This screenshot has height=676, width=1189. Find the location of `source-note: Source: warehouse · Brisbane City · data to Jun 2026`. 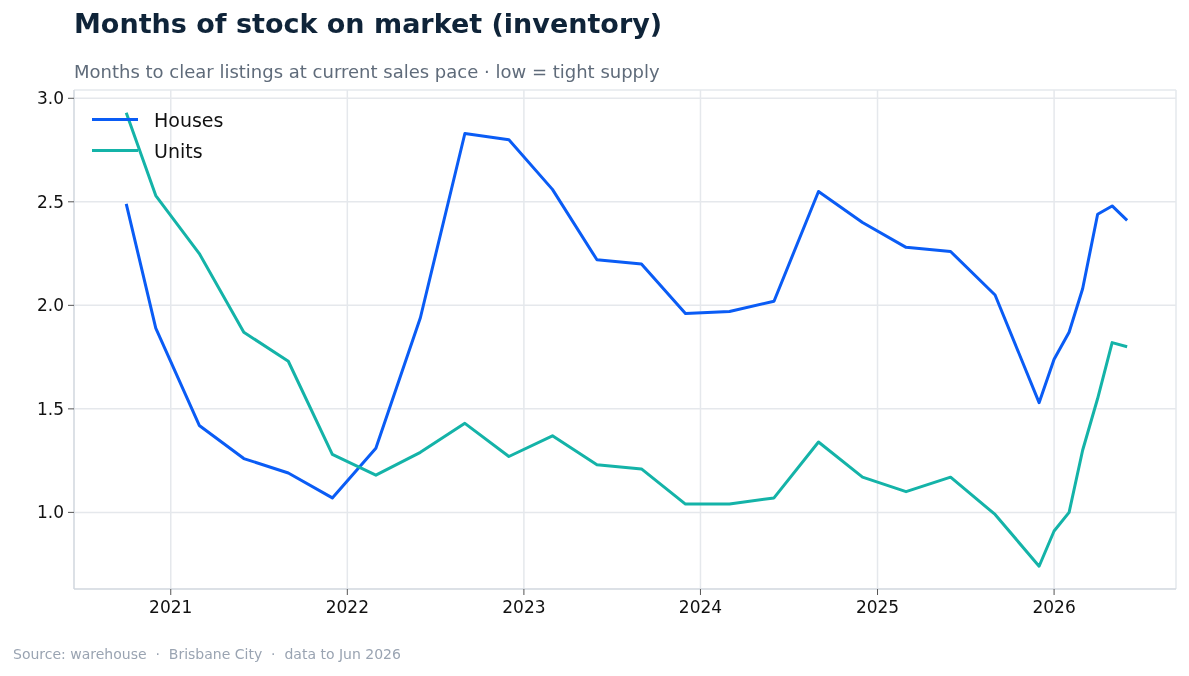

source-note: Source: warehouse · Brisbane City · data to Jun 2026 is located at coordinates (207, 654).